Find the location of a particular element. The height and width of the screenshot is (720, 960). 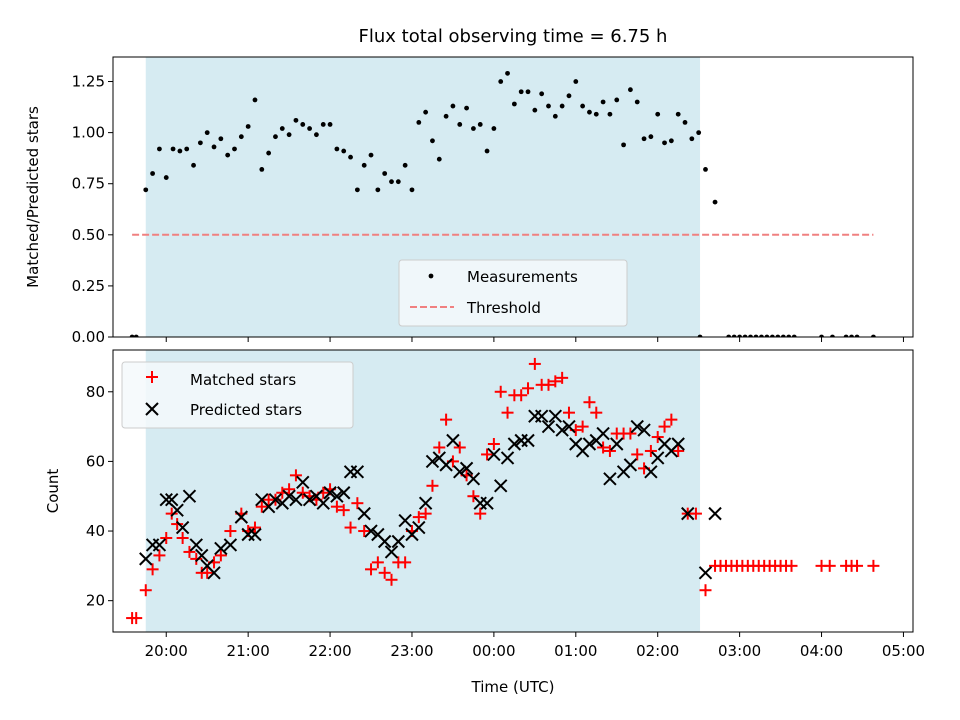

top-y-axis: 0.00 0.25 0.50 0.75 1.00 1.25 is located at coordinates (92, 209).